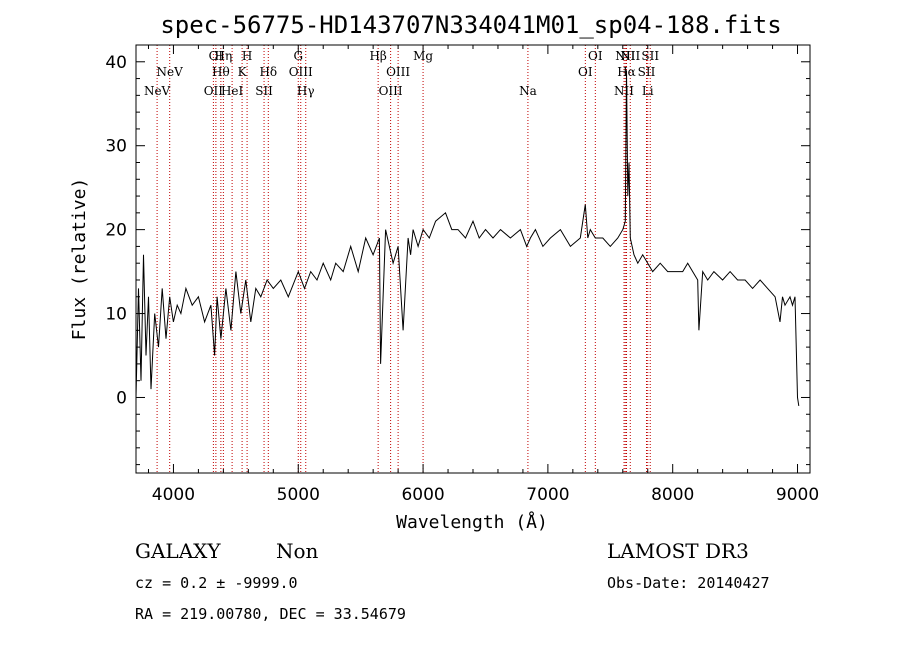 The height and width of the screenshot is (649, 900). Describe the element at coordinates (221, 72) in the screenshot. I see `emission-line-label: Hθ` at that location.